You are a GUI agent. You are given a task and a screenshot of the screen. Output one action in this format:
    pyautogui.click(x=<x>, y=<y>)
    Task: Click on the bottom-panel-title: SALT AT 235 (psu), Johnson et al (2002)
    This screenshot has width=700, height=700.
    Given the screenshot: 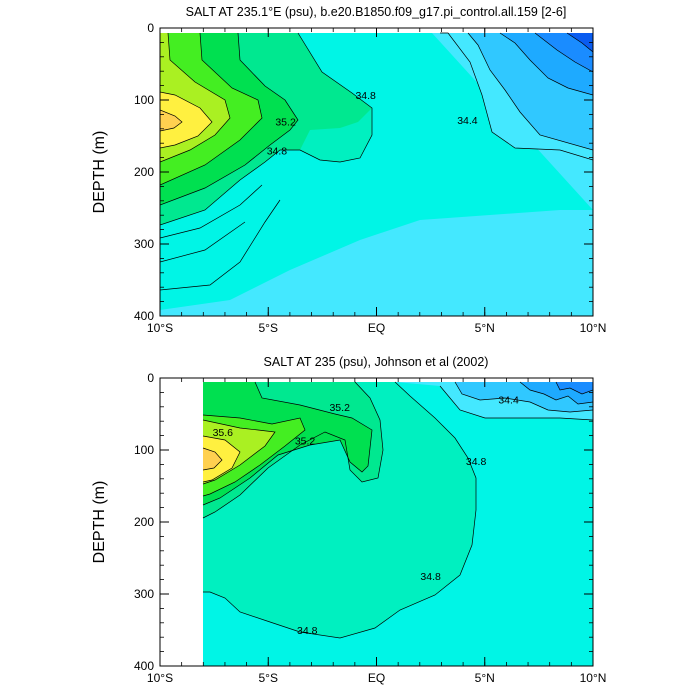 What is the action you would take?
    pyautogui.click(x=376, y=362)
    